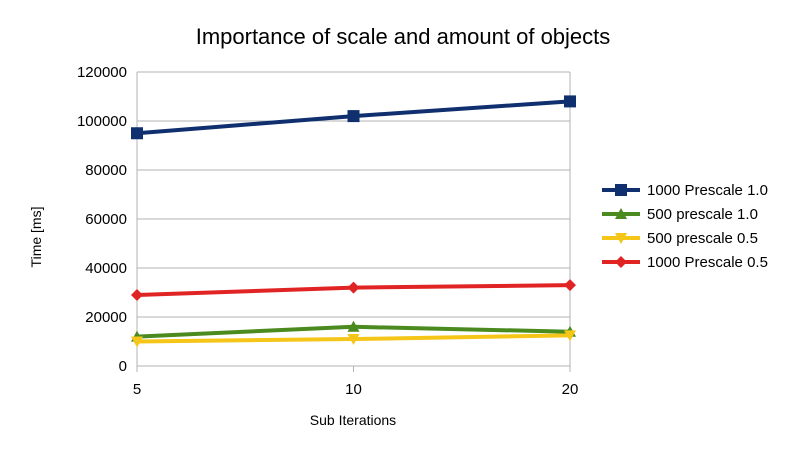 Image resolution: width=807 pixels, height=454 pixels. Describe the element at coordinates (707, 190) in the screenshot. I see `legend-label: 1000 Prescale 1.0` at that location.